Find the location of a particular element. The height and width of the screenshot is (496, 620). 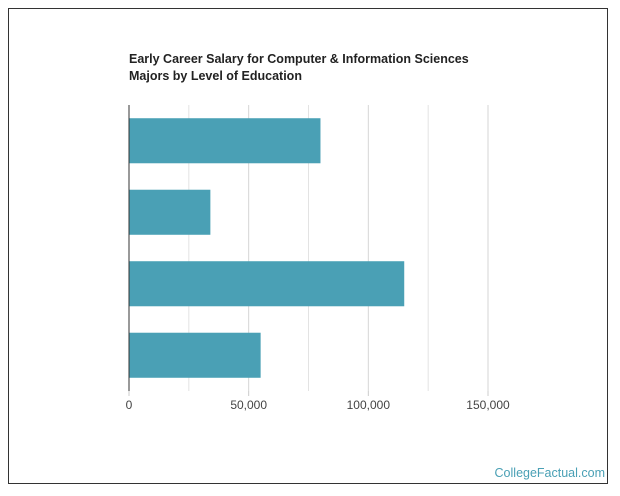

x-tick-label: 0 is located at coordinates (129, 405).